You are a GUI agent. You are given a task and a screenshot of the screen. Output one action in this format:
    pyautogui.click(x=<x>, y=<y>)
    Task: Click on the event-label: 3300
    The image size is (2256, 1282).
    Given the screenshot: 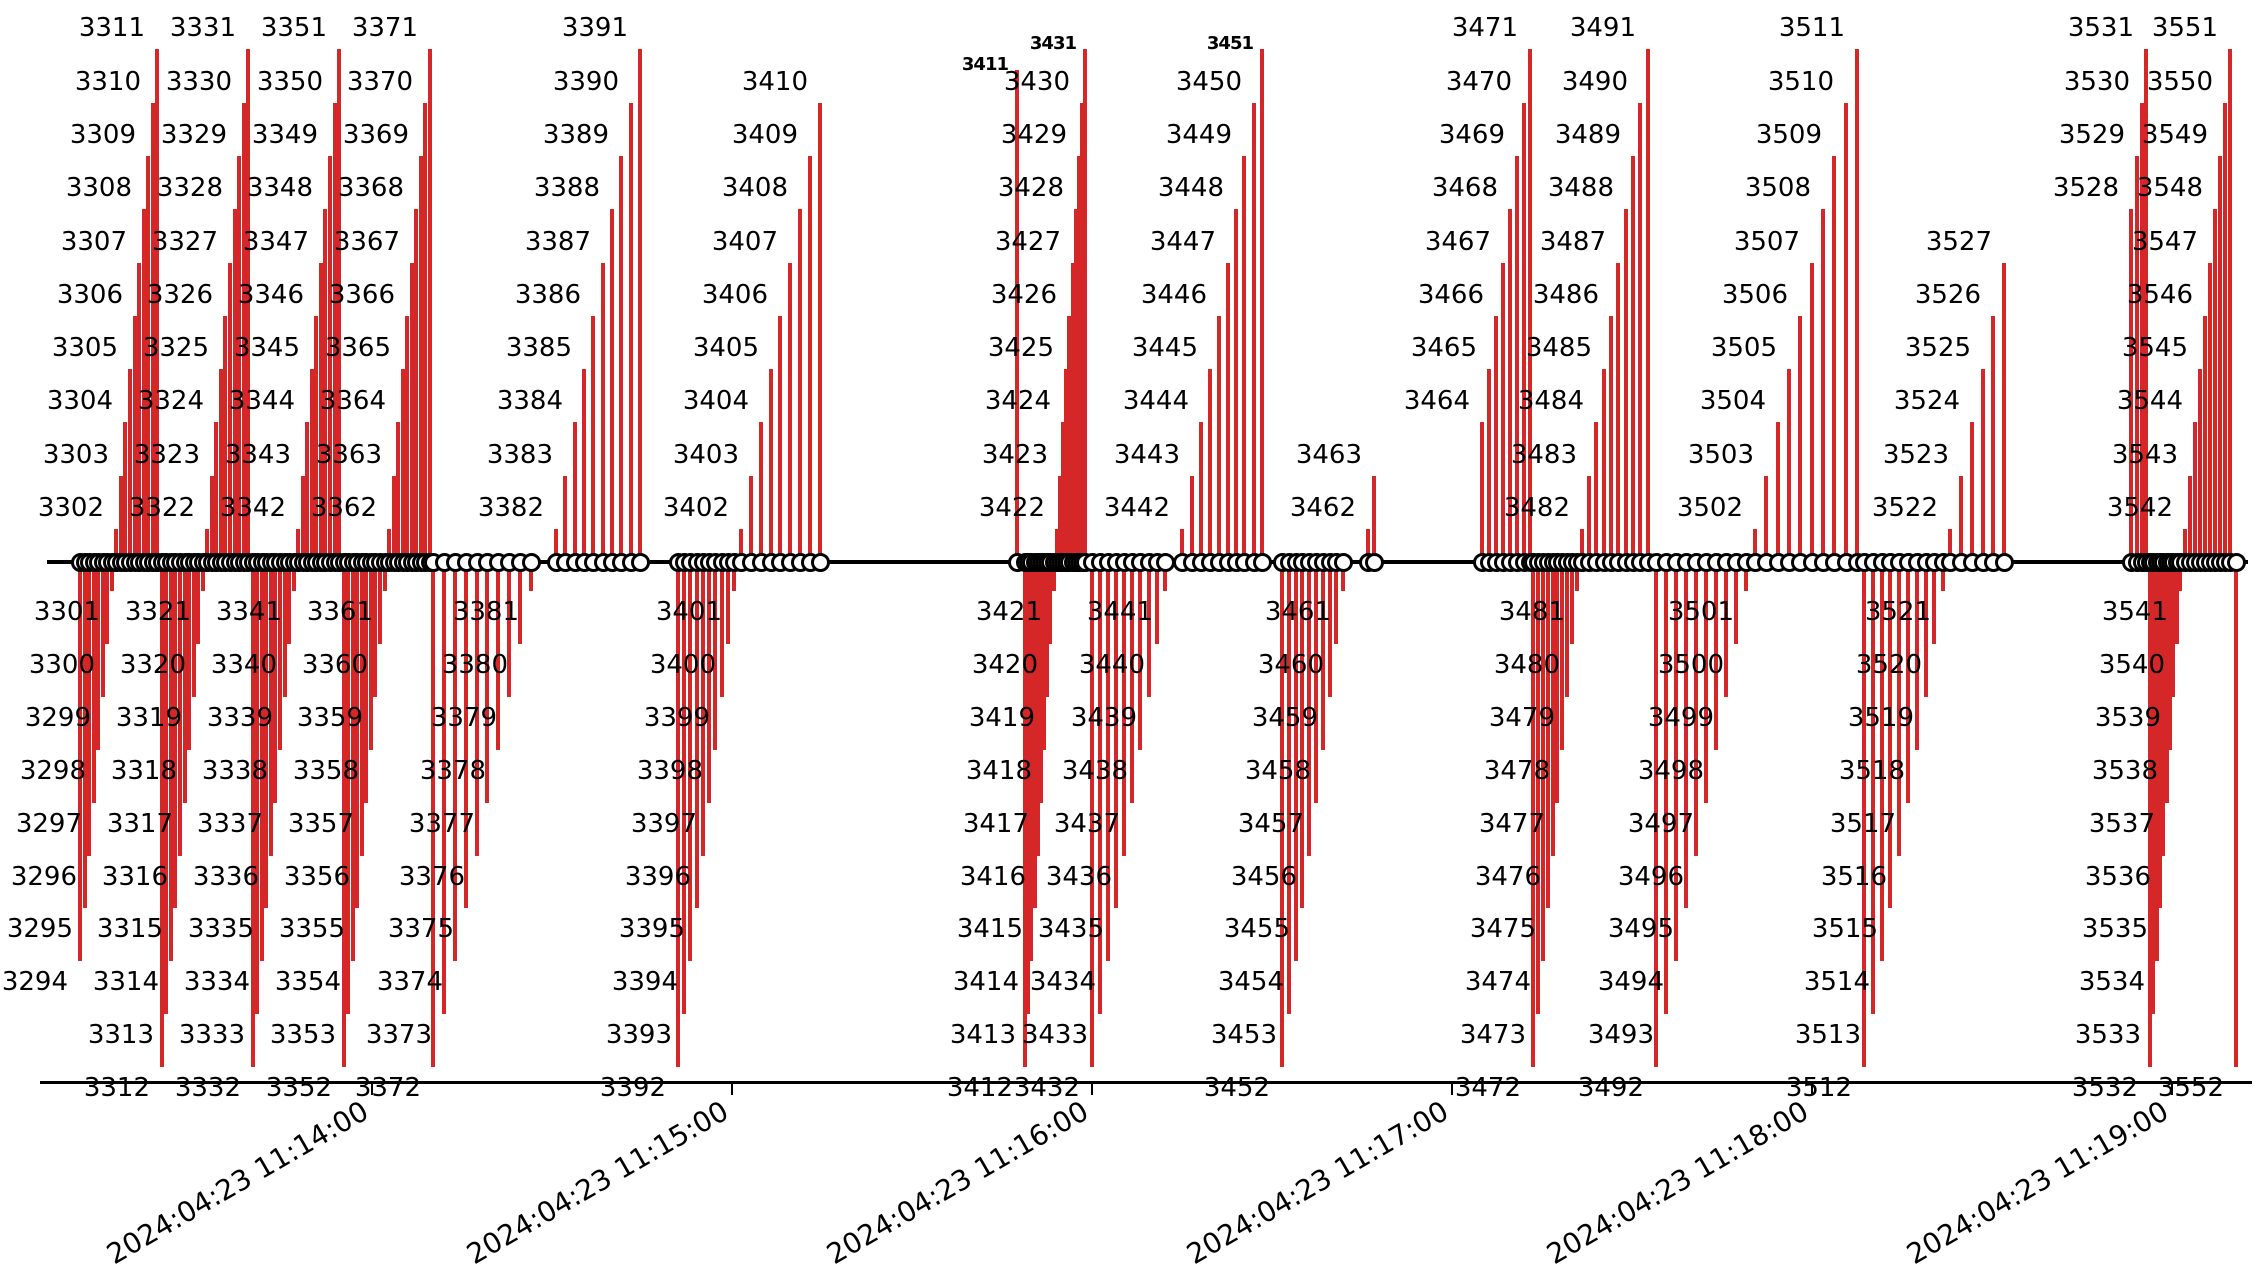 What is the action you would take?
    pyautogui.click(x=61, y=664)
    